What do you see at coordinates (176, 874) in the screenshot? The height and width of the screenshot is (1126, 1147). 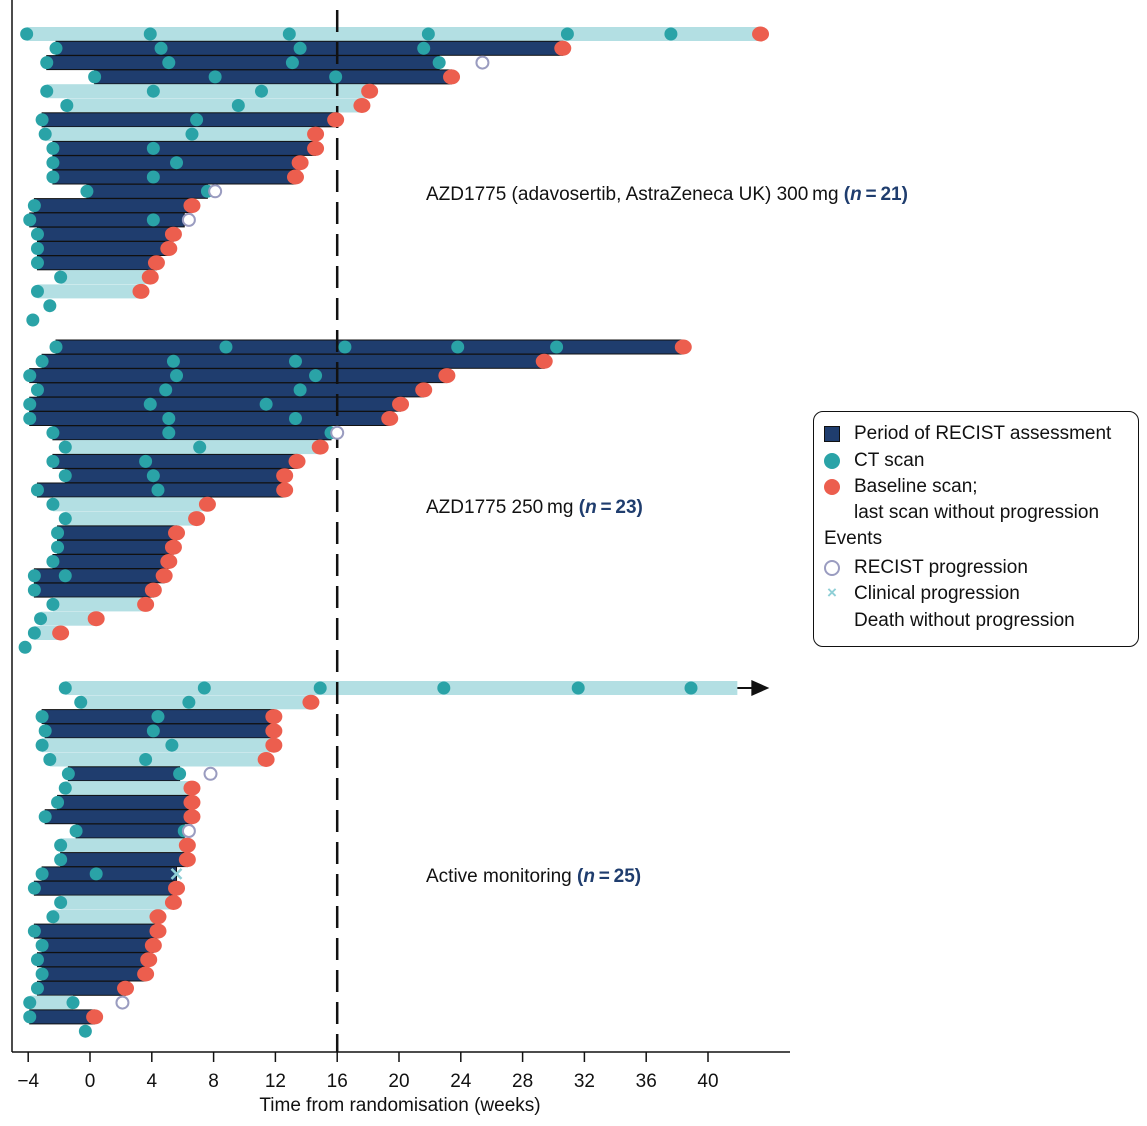 I see `clinical-progression-point` at bounding box center [176, 874].